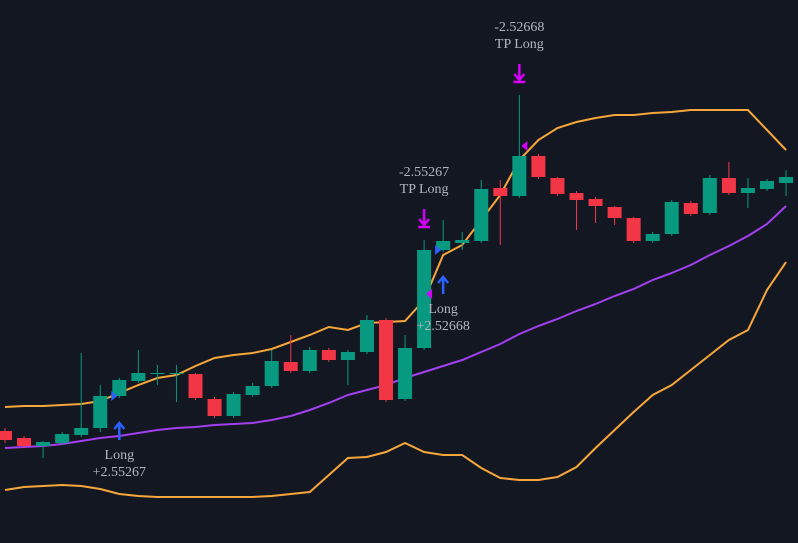  What do you see at coordinates (519, 27) in the screenshot?
I see `signal-label: -2.52668` at bounding box center [519, 27].